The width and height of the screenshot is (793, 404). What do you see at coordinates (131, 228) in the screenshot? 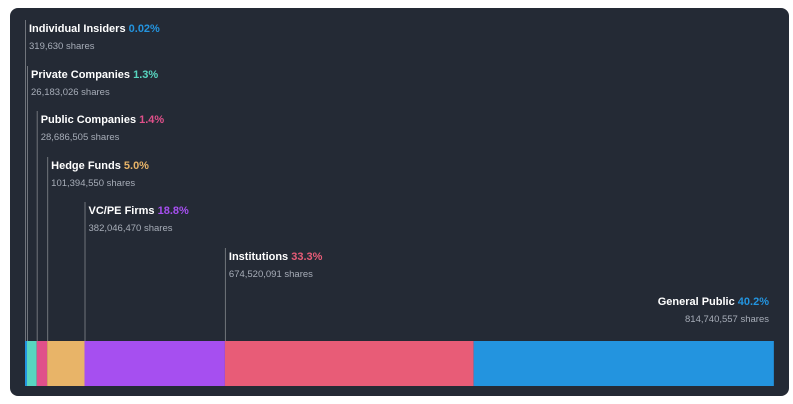
I see `segment-shares: 382,046,470 shares` at bounding box center [131, 228].